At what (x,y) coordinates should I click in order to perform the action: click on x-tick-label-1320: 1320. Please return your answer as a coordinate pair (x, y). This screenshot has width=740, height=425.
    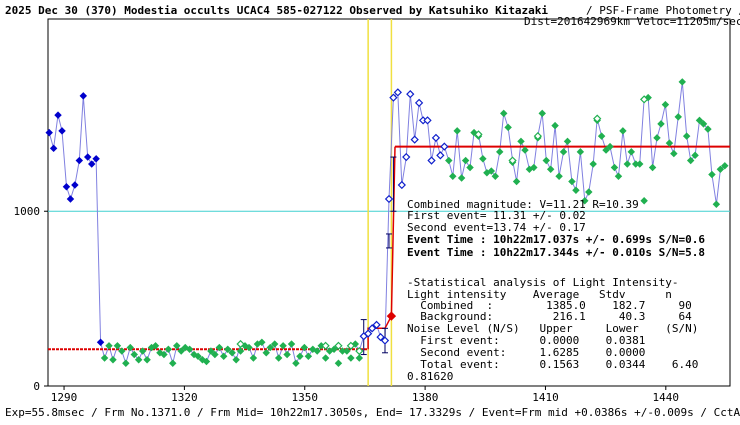
    Looking at the image, I should click on (184, 397).